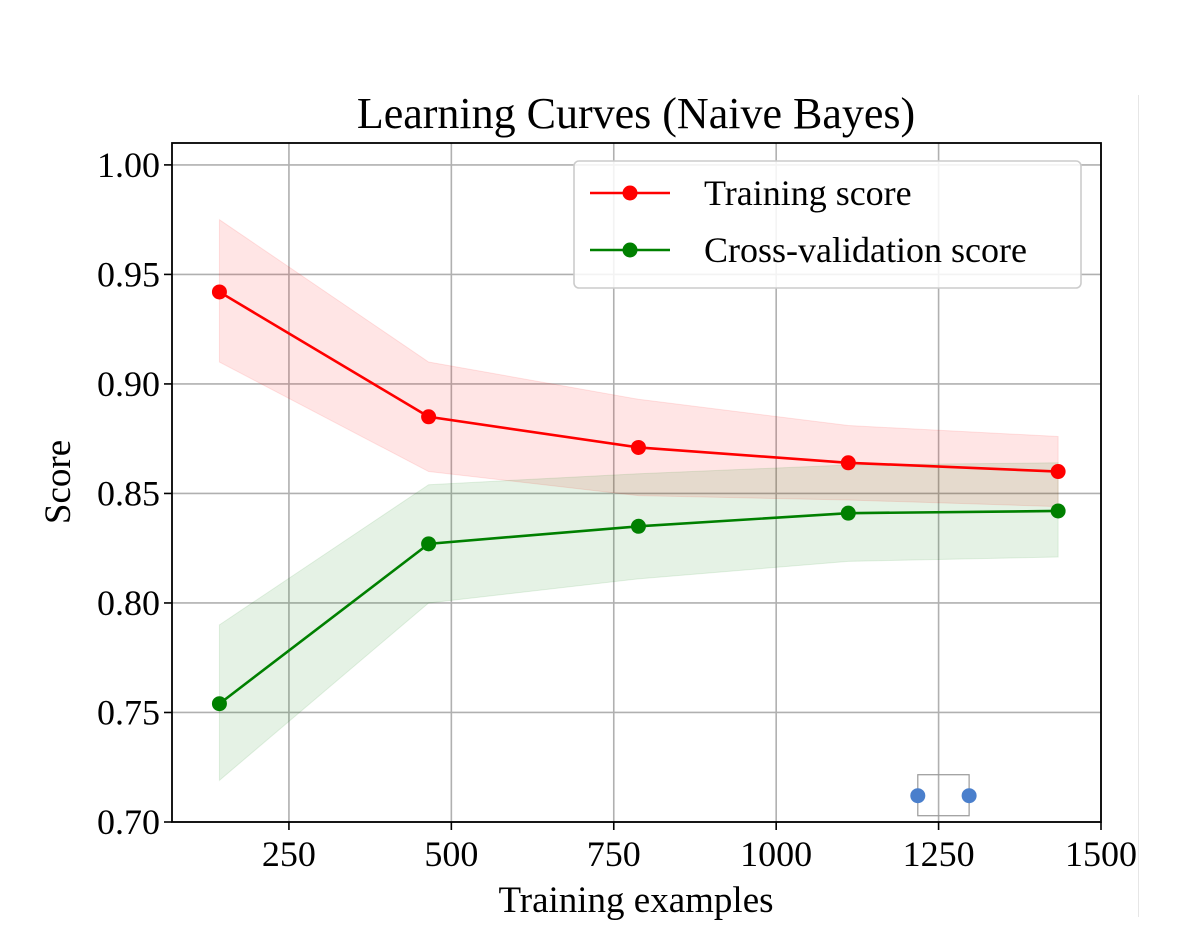 The height and width of the screenshot is (949, 1180). What do you see at coordinates (614, 854) in the screenshot?
I see `x-tick-label-2: 750` at bounding box center [614, 854].